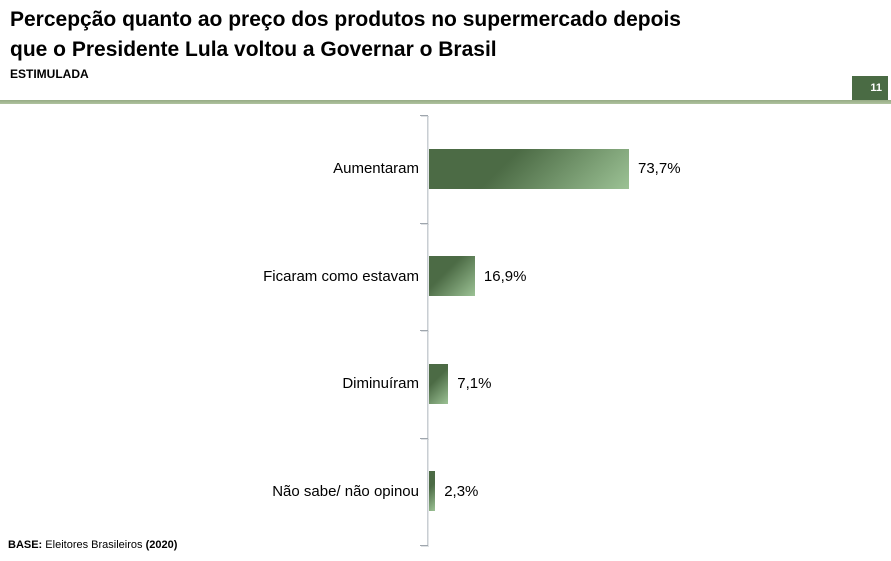 Image resolution: width=891 pixels, height=561 pixels. I want to click on page-number-badge: 11, so click(870, 88).